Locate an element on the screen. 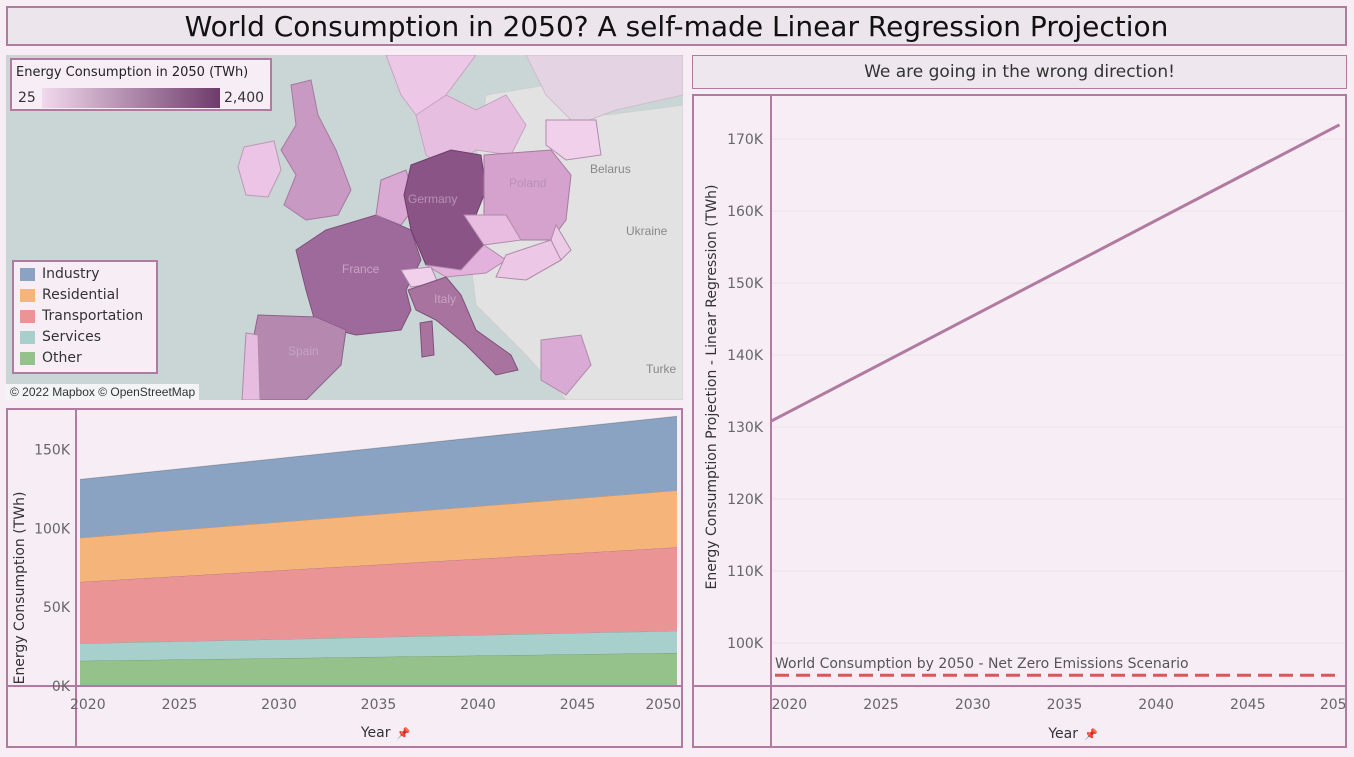 The image size is (1354, 757). map-land-north is located at coordinates (604, 90).